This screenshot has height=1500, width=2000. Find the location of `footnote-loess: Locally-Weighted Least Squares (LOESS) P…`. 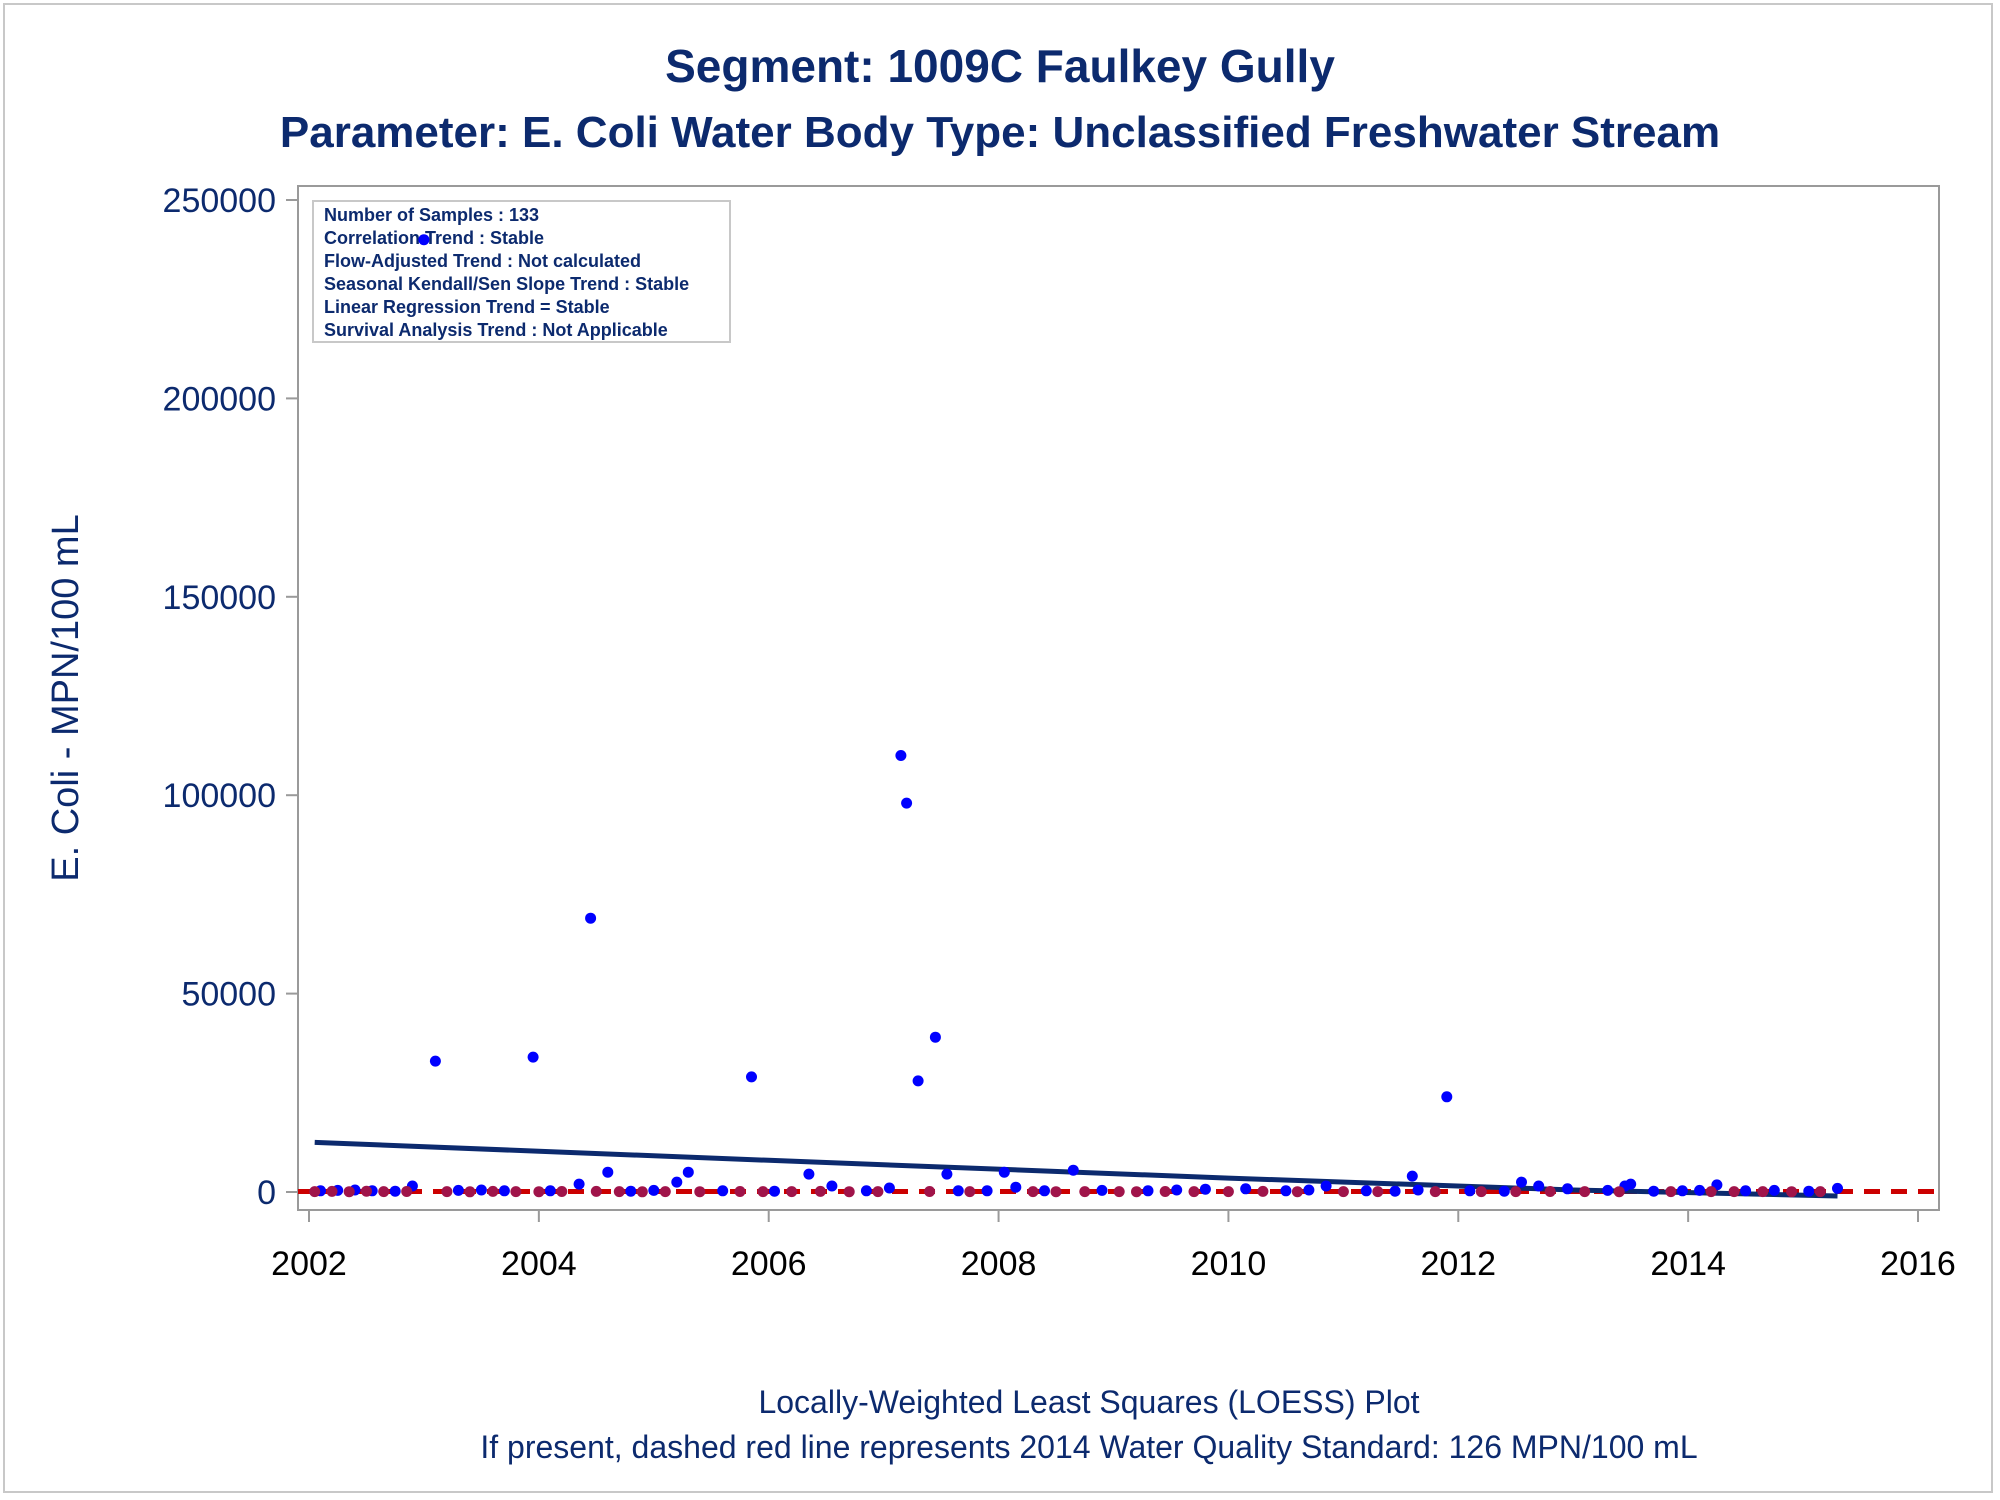

footnote-loess: Locally-Weighted Least Squares (LOESS) P… is located at coordinates (1088, 1402).